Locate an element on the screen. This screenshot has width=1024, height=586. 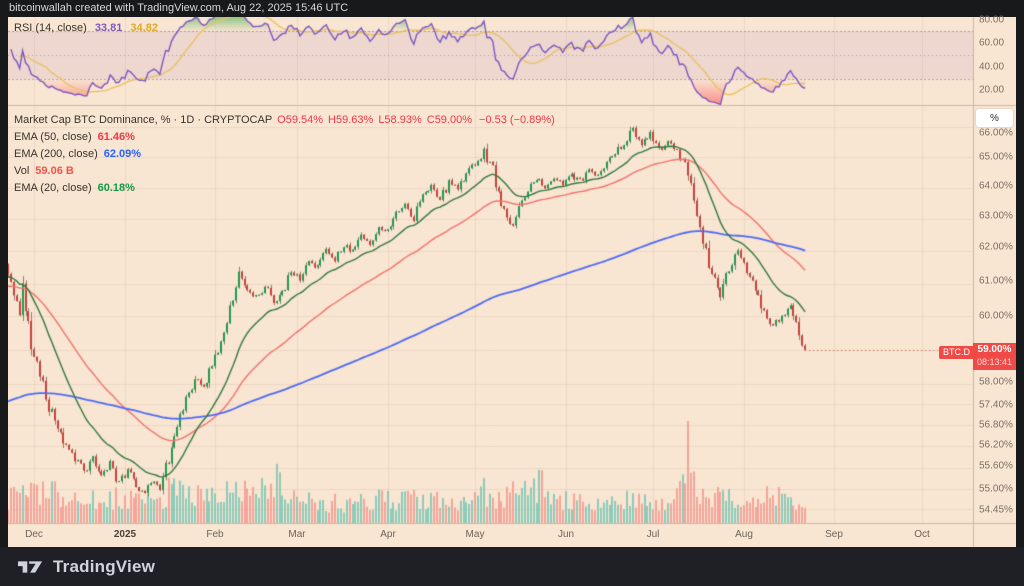
time-axis-label: 2025 is located at coordinates (125, 534).